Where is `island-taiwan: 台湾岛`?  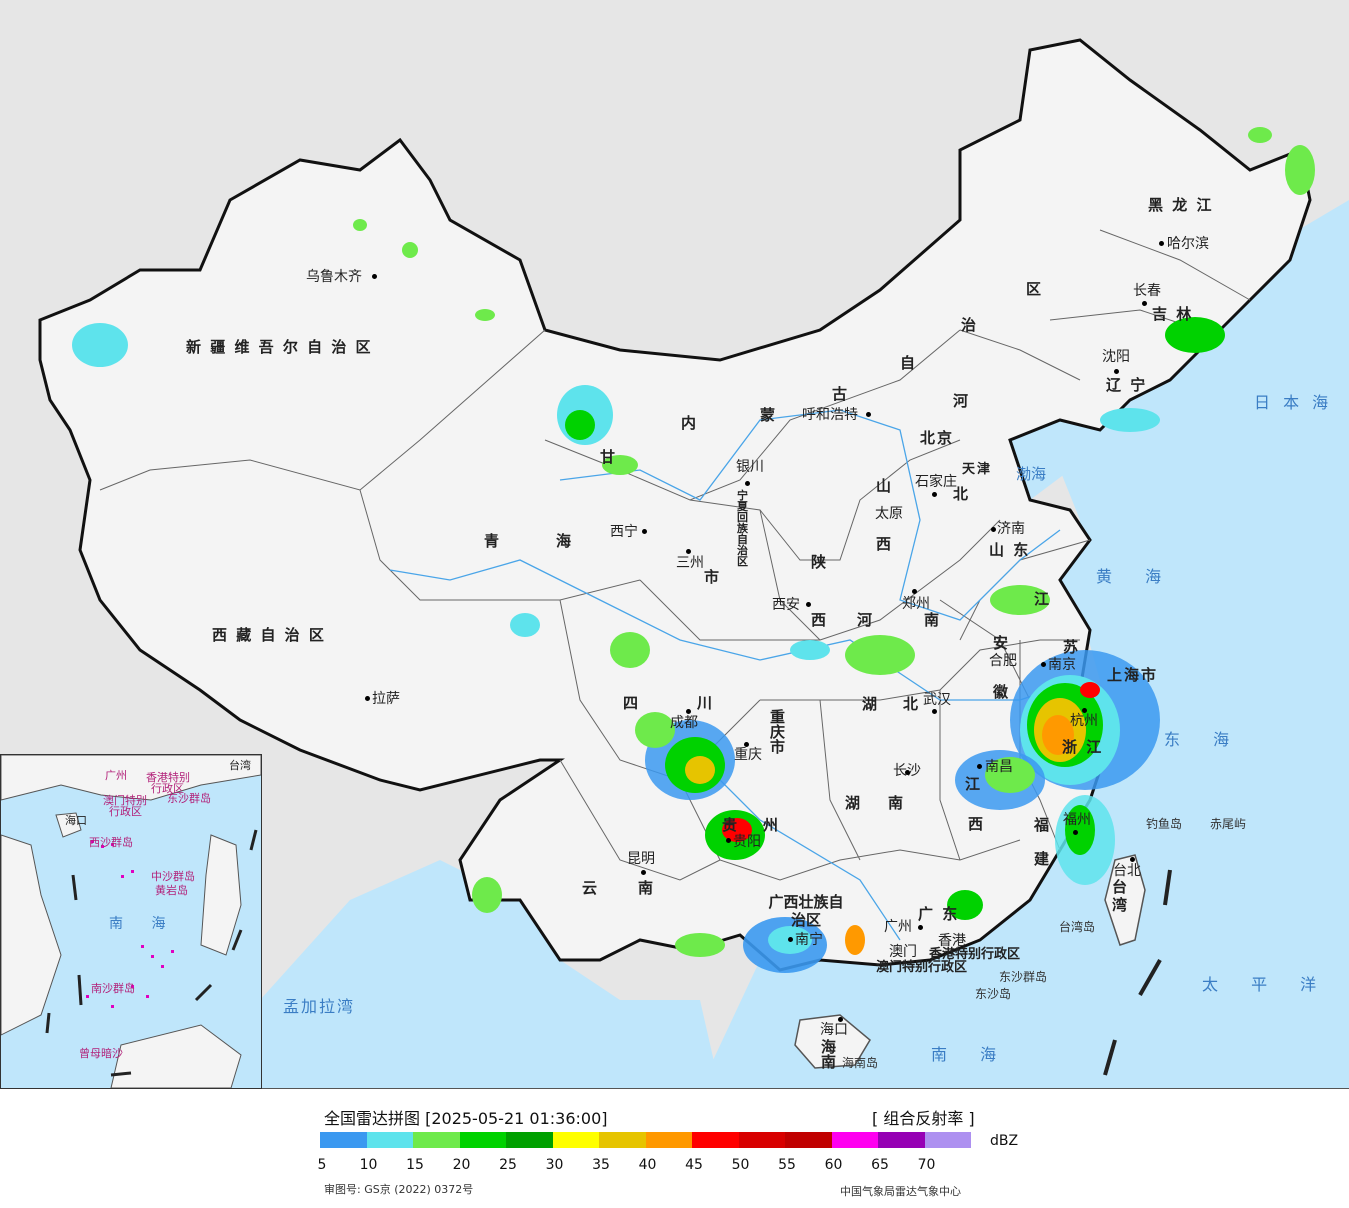 island-taiwan: 台湾岛 is located at coordinates (1077, 927).